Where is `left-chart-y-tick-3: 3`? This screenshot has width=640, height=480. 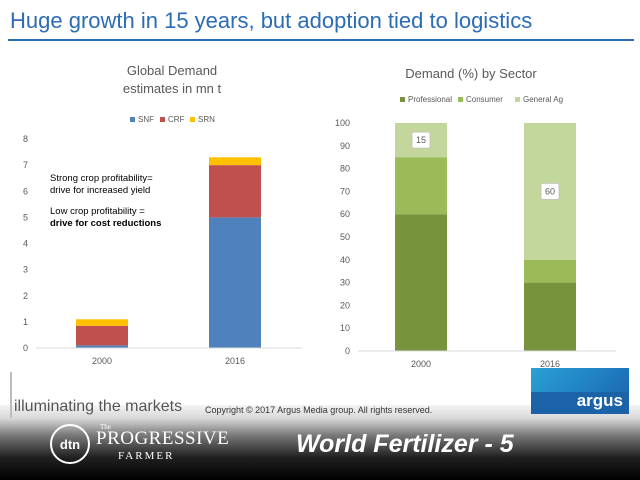 left-chart-y-tick-3: 3 is located at coordinates (25, 270).